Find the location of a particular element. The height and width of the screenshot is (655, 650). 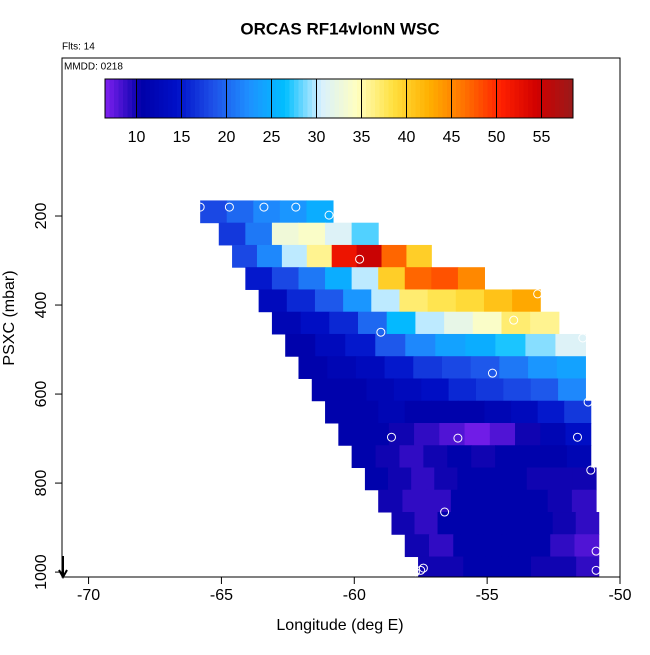

colorbar: 10 15 20 25 30 35 40 45 50 55 is located at coordinates (339, 112).